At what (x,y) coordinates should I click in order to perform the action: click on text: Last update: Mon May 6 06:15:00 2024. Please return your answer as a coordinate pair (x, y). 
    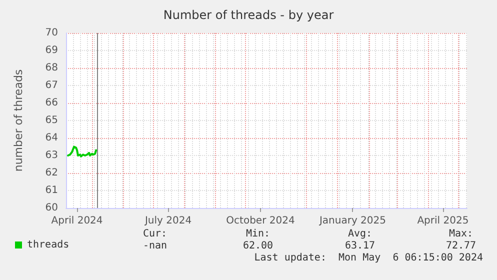
    Looking at the image, I should click on (368, 258).